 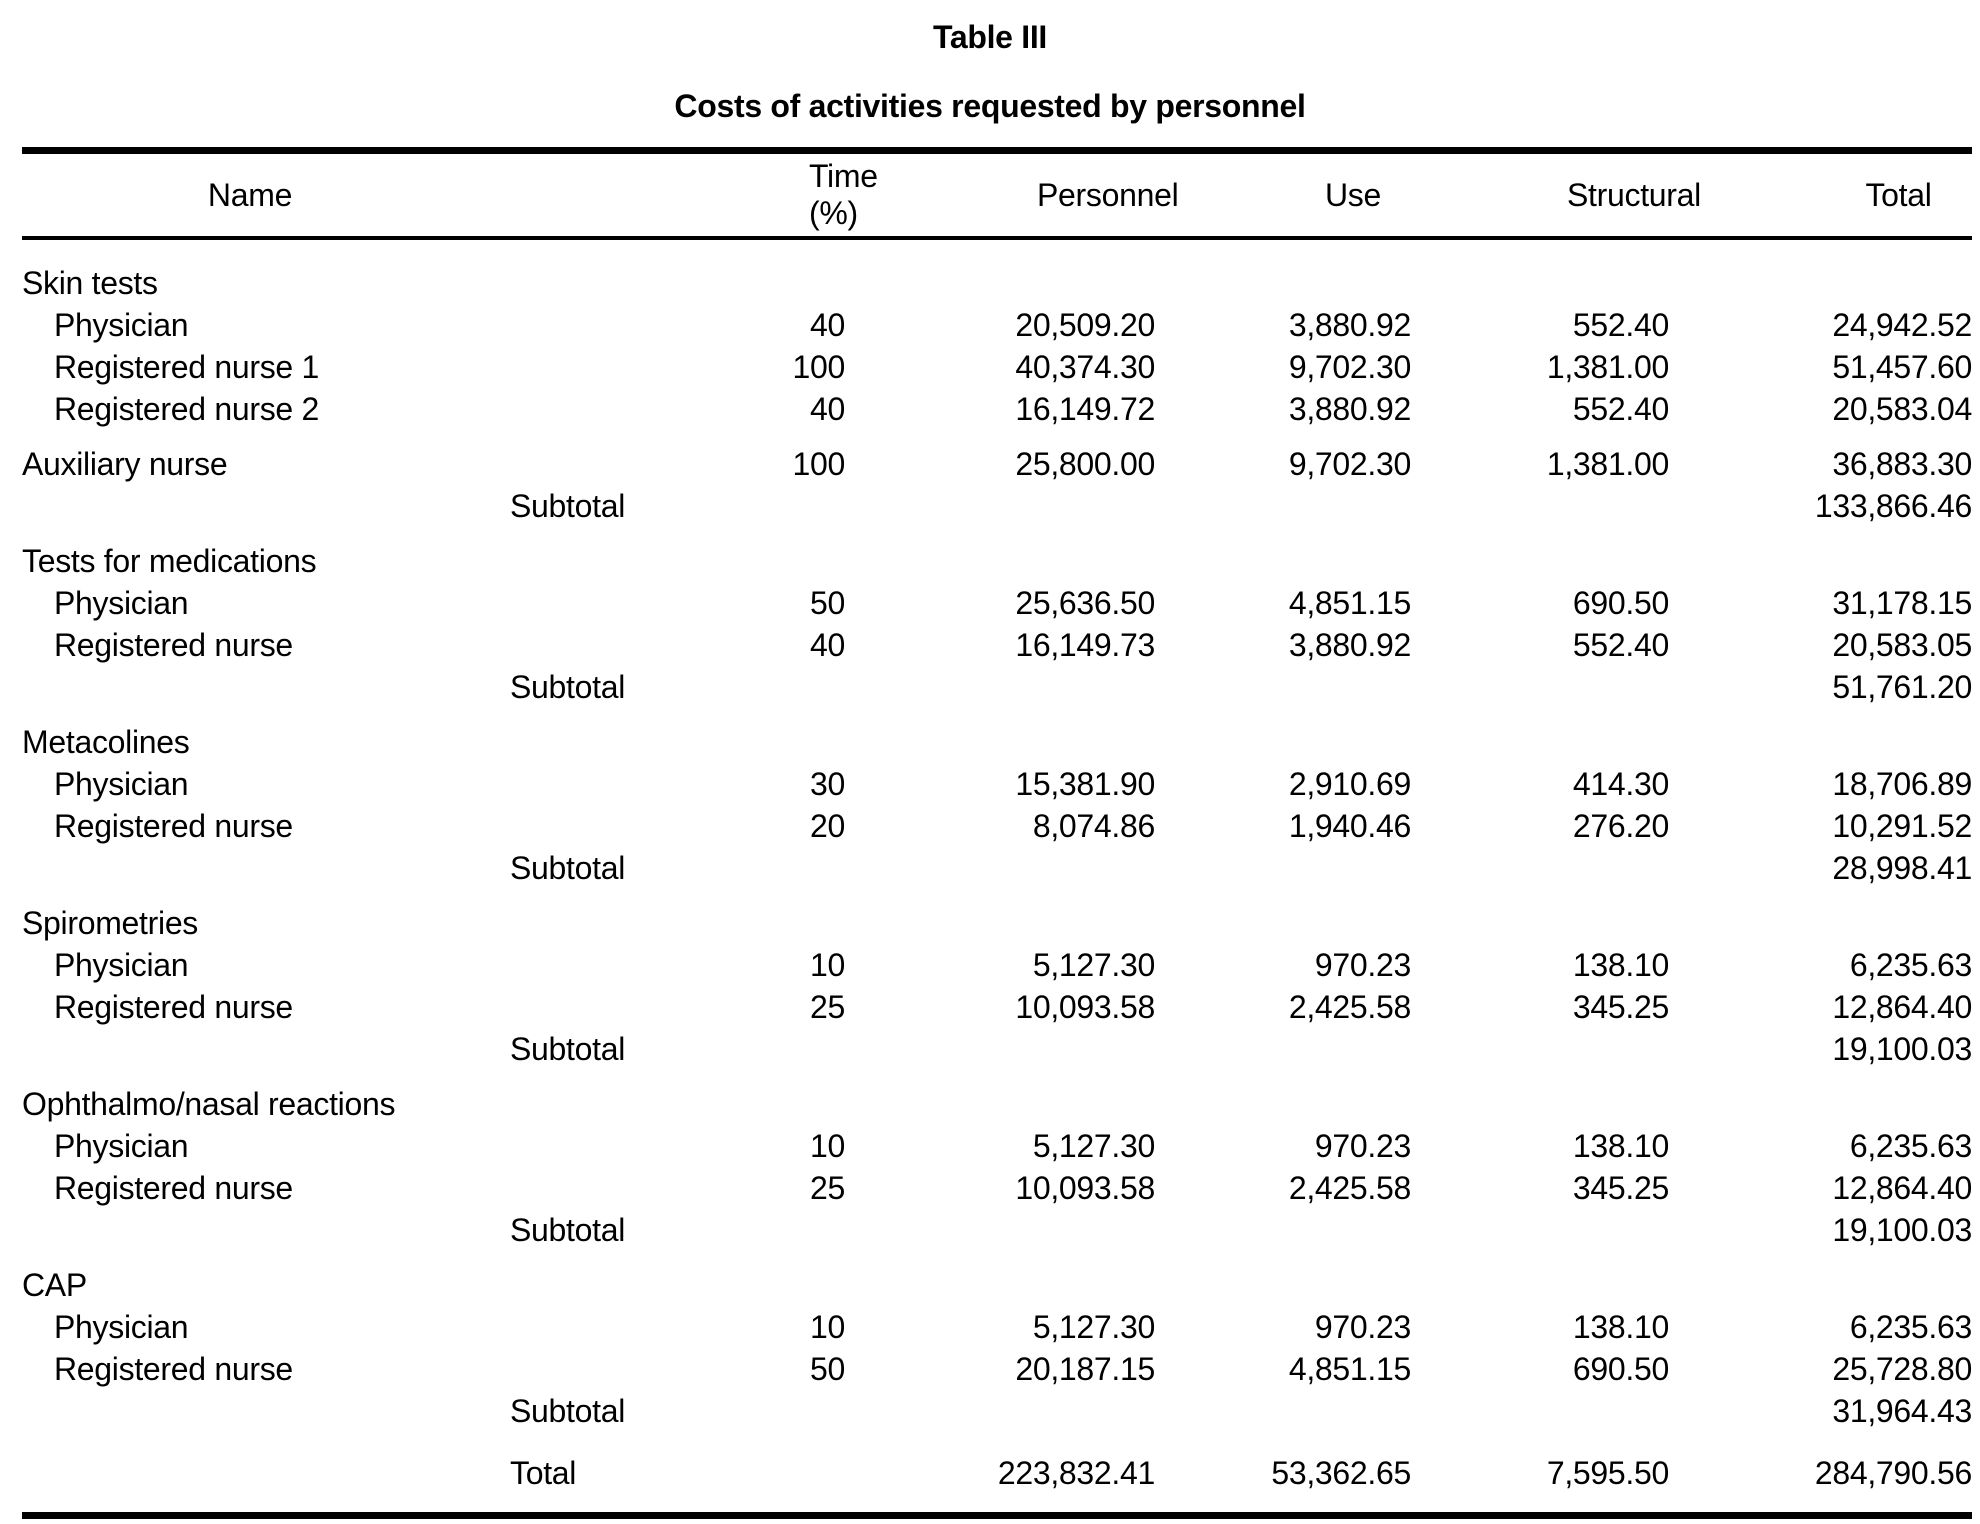 What do you see at coordinates (827, 1145) in the screenshot?
I see `time-cell: 10` at bounding box center [827, 1145].